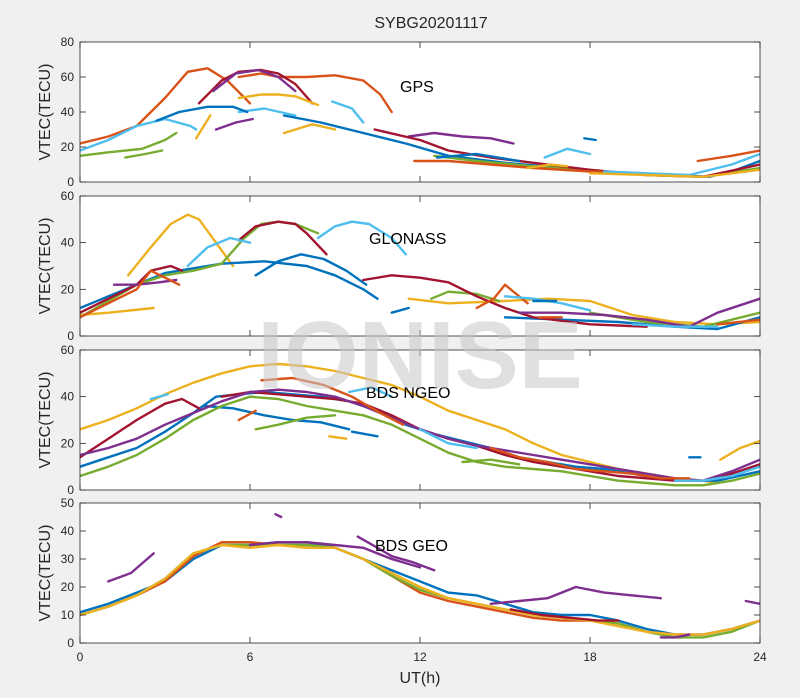 The image size is (800, 698). I want to click on x-tick-label: 18, so click(590, 657).